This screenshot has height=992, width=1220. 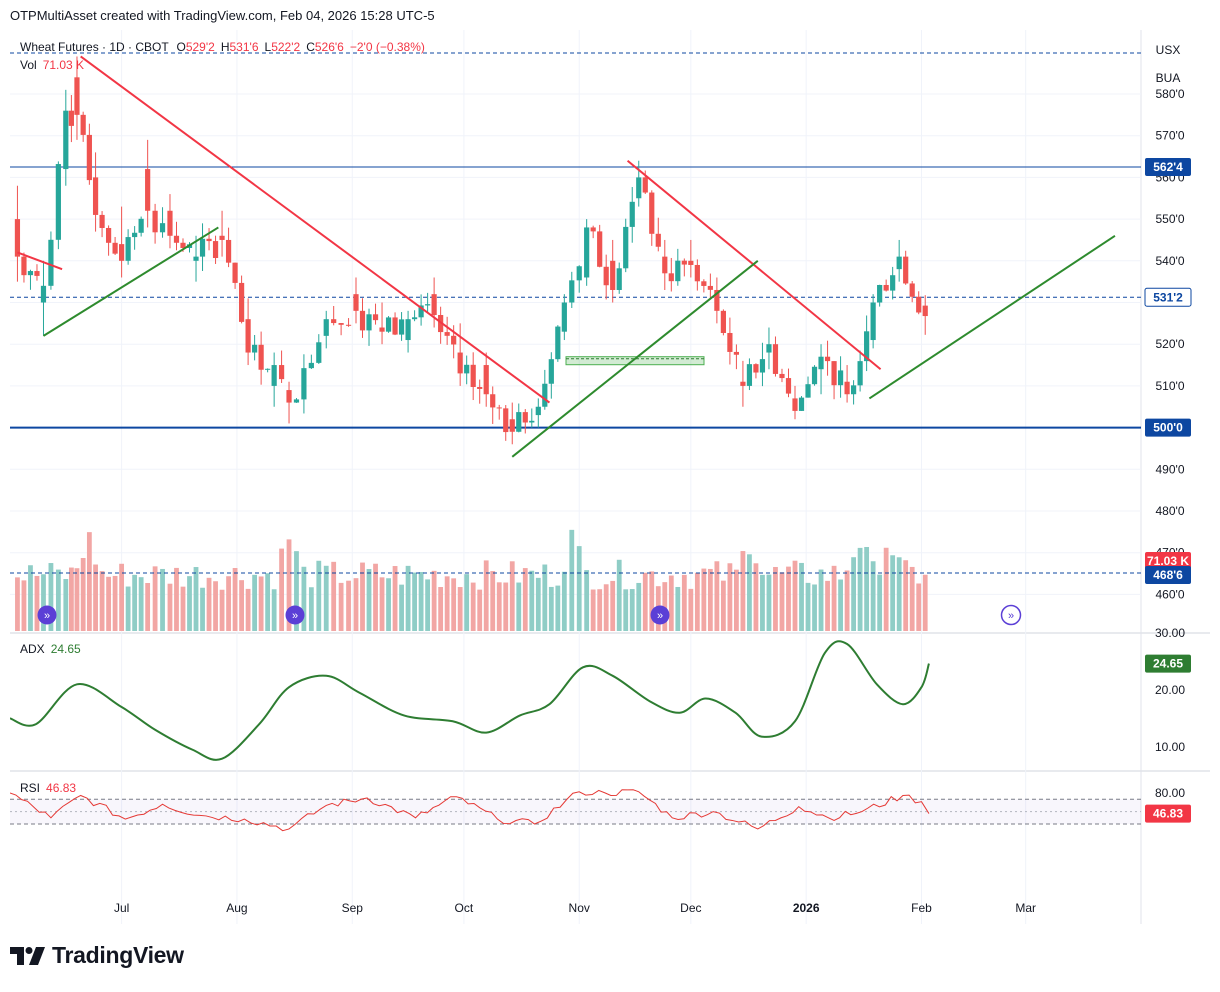 I want to click on uptrend-line, so click(x=635, y=359).